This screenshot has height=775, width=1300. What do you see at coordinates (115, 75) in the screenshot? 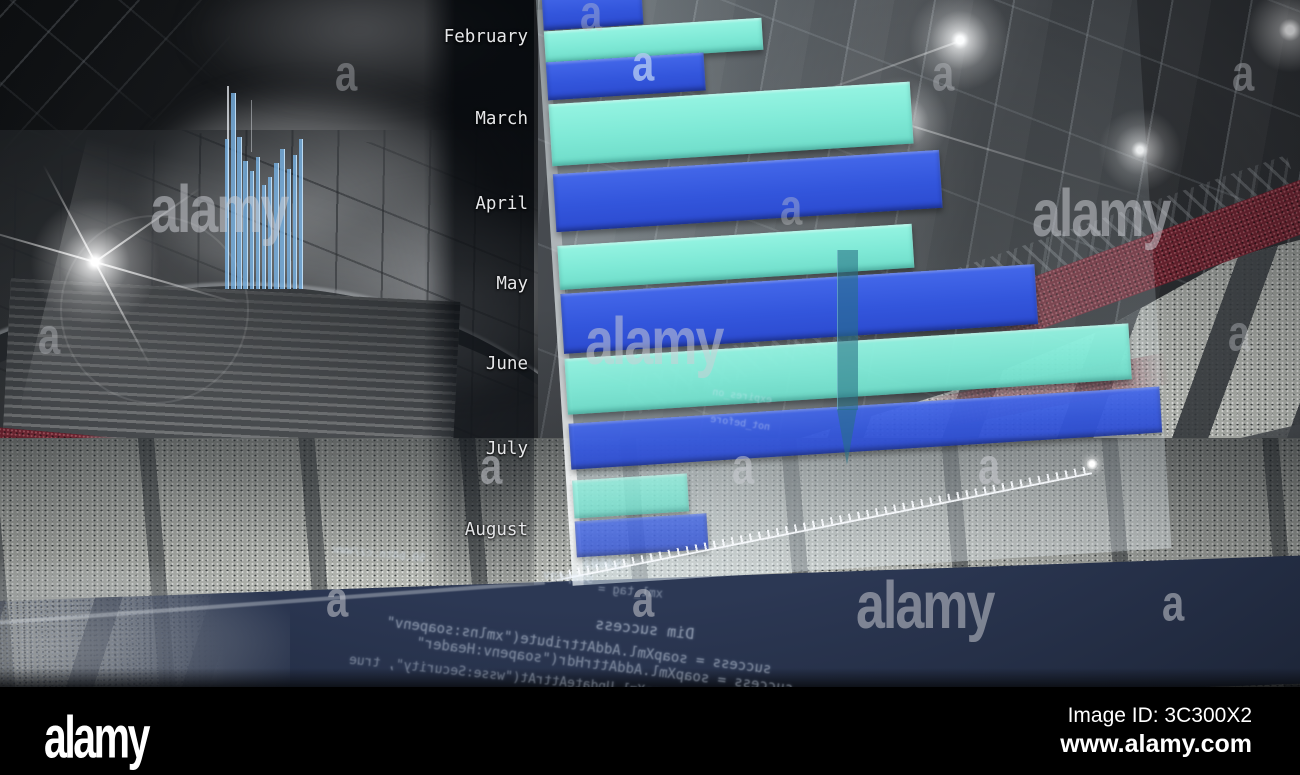
I see `roof-truss-lines` at bounding box center [115, 75].